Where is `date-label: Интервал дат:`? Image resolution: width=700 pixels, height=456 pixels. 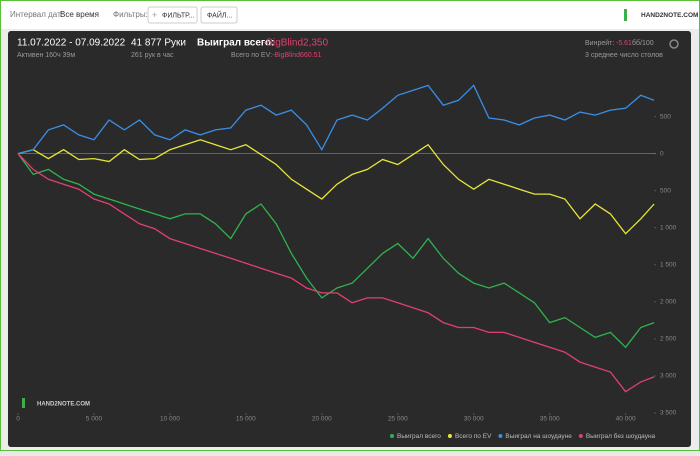 date-label: Интервал дат: is located at coordinates (36, 14).